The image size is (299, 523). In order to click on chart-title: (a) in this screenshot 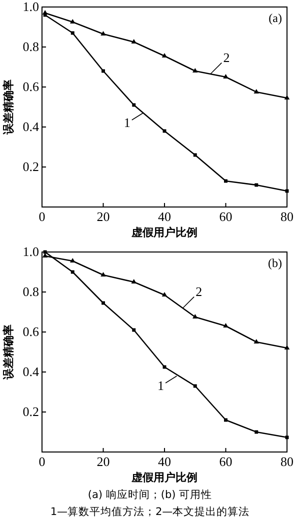, I will do `click(275, 18)`.